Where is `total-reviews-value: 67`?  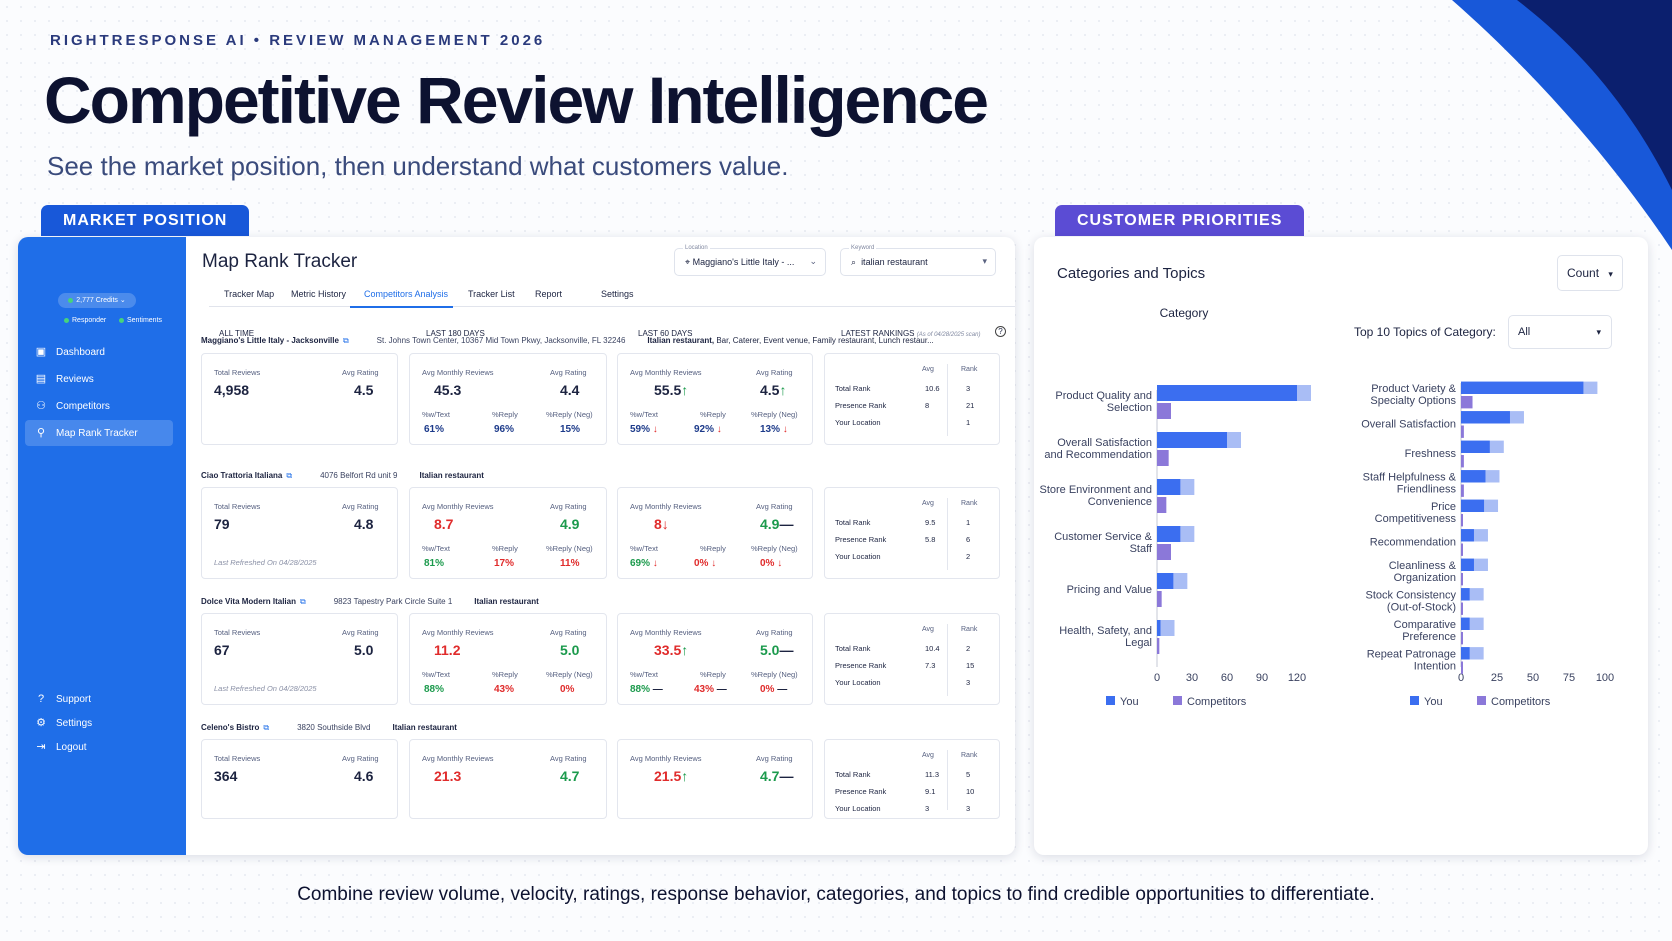 total-reviews-value: 67 is located at coordinates (222, 650).